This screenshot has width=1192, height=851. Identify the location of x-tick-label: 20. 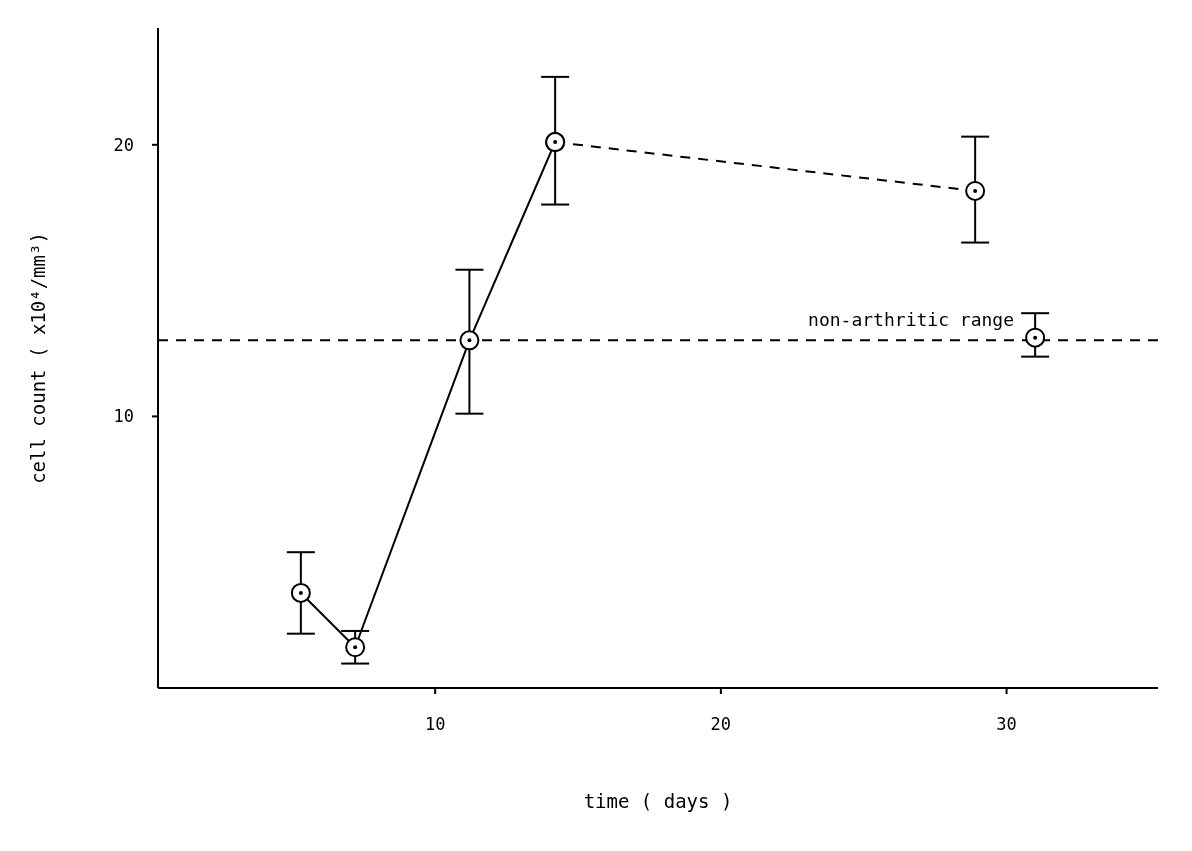
(721, 724).